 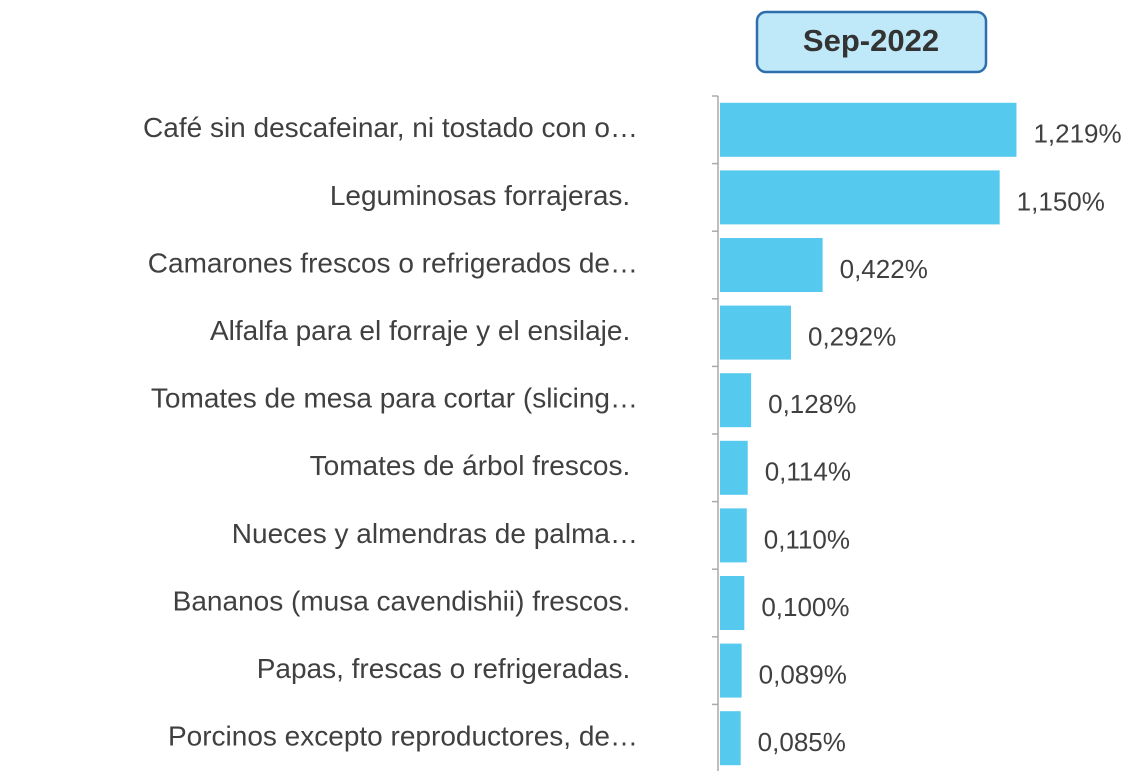 What do you see at coordinates (808, 472) in the screenshot?
I see `value-label: 0,114%` at bounding box center [808, 472].